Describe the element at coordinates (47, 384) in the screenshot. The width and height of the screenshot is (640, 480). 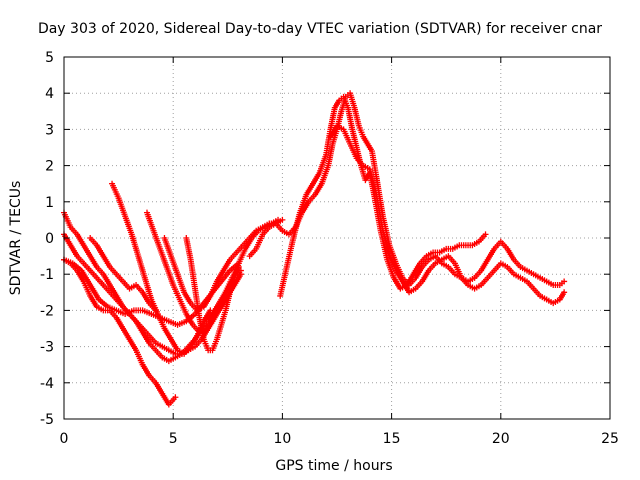
I see `y-tick-label: -4` at that location.